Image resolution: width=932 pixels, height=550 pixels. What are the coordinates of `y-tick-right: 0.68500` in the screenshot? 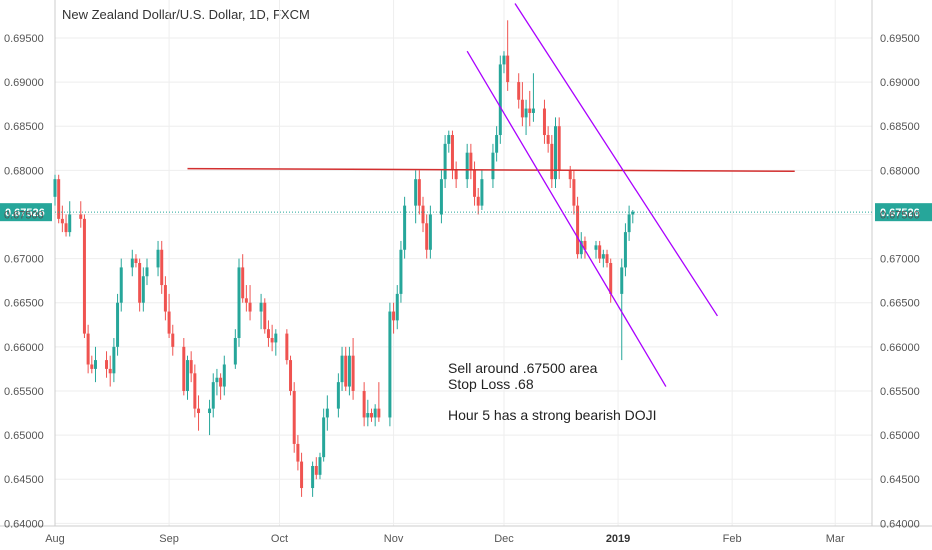 It's located at (900, 127).